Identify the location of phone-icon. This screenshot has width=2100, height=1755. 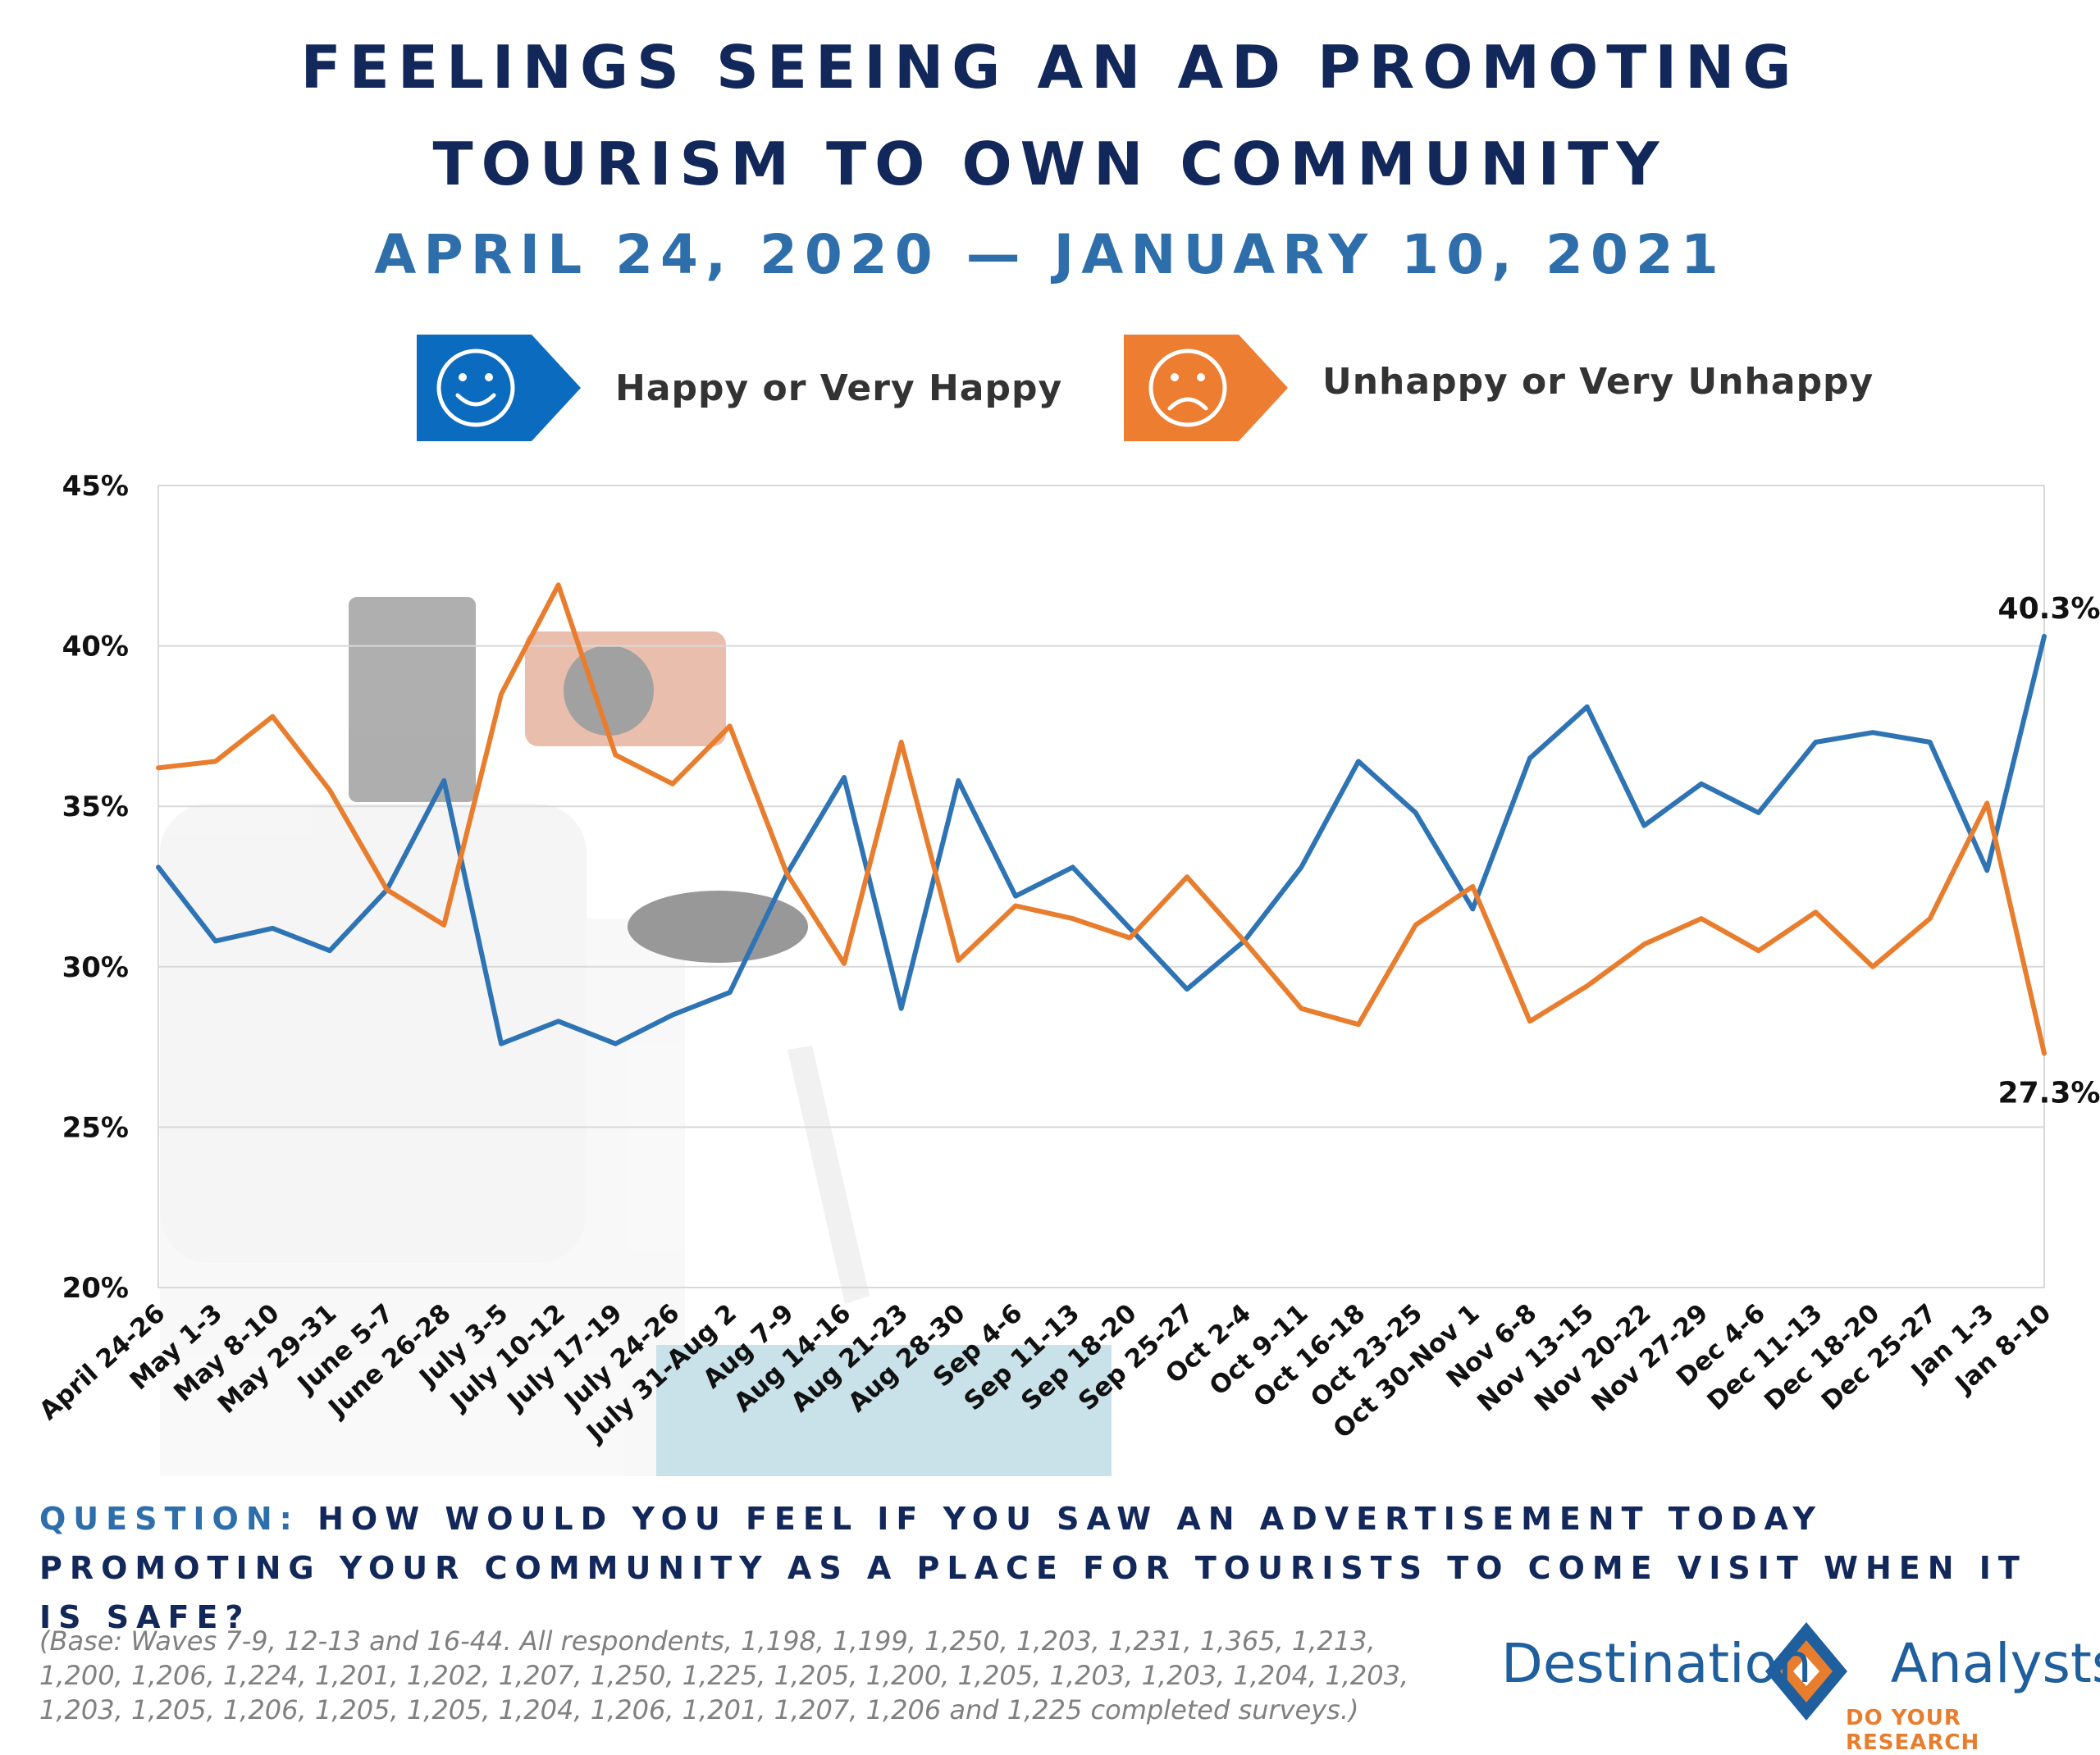
(412, 699).